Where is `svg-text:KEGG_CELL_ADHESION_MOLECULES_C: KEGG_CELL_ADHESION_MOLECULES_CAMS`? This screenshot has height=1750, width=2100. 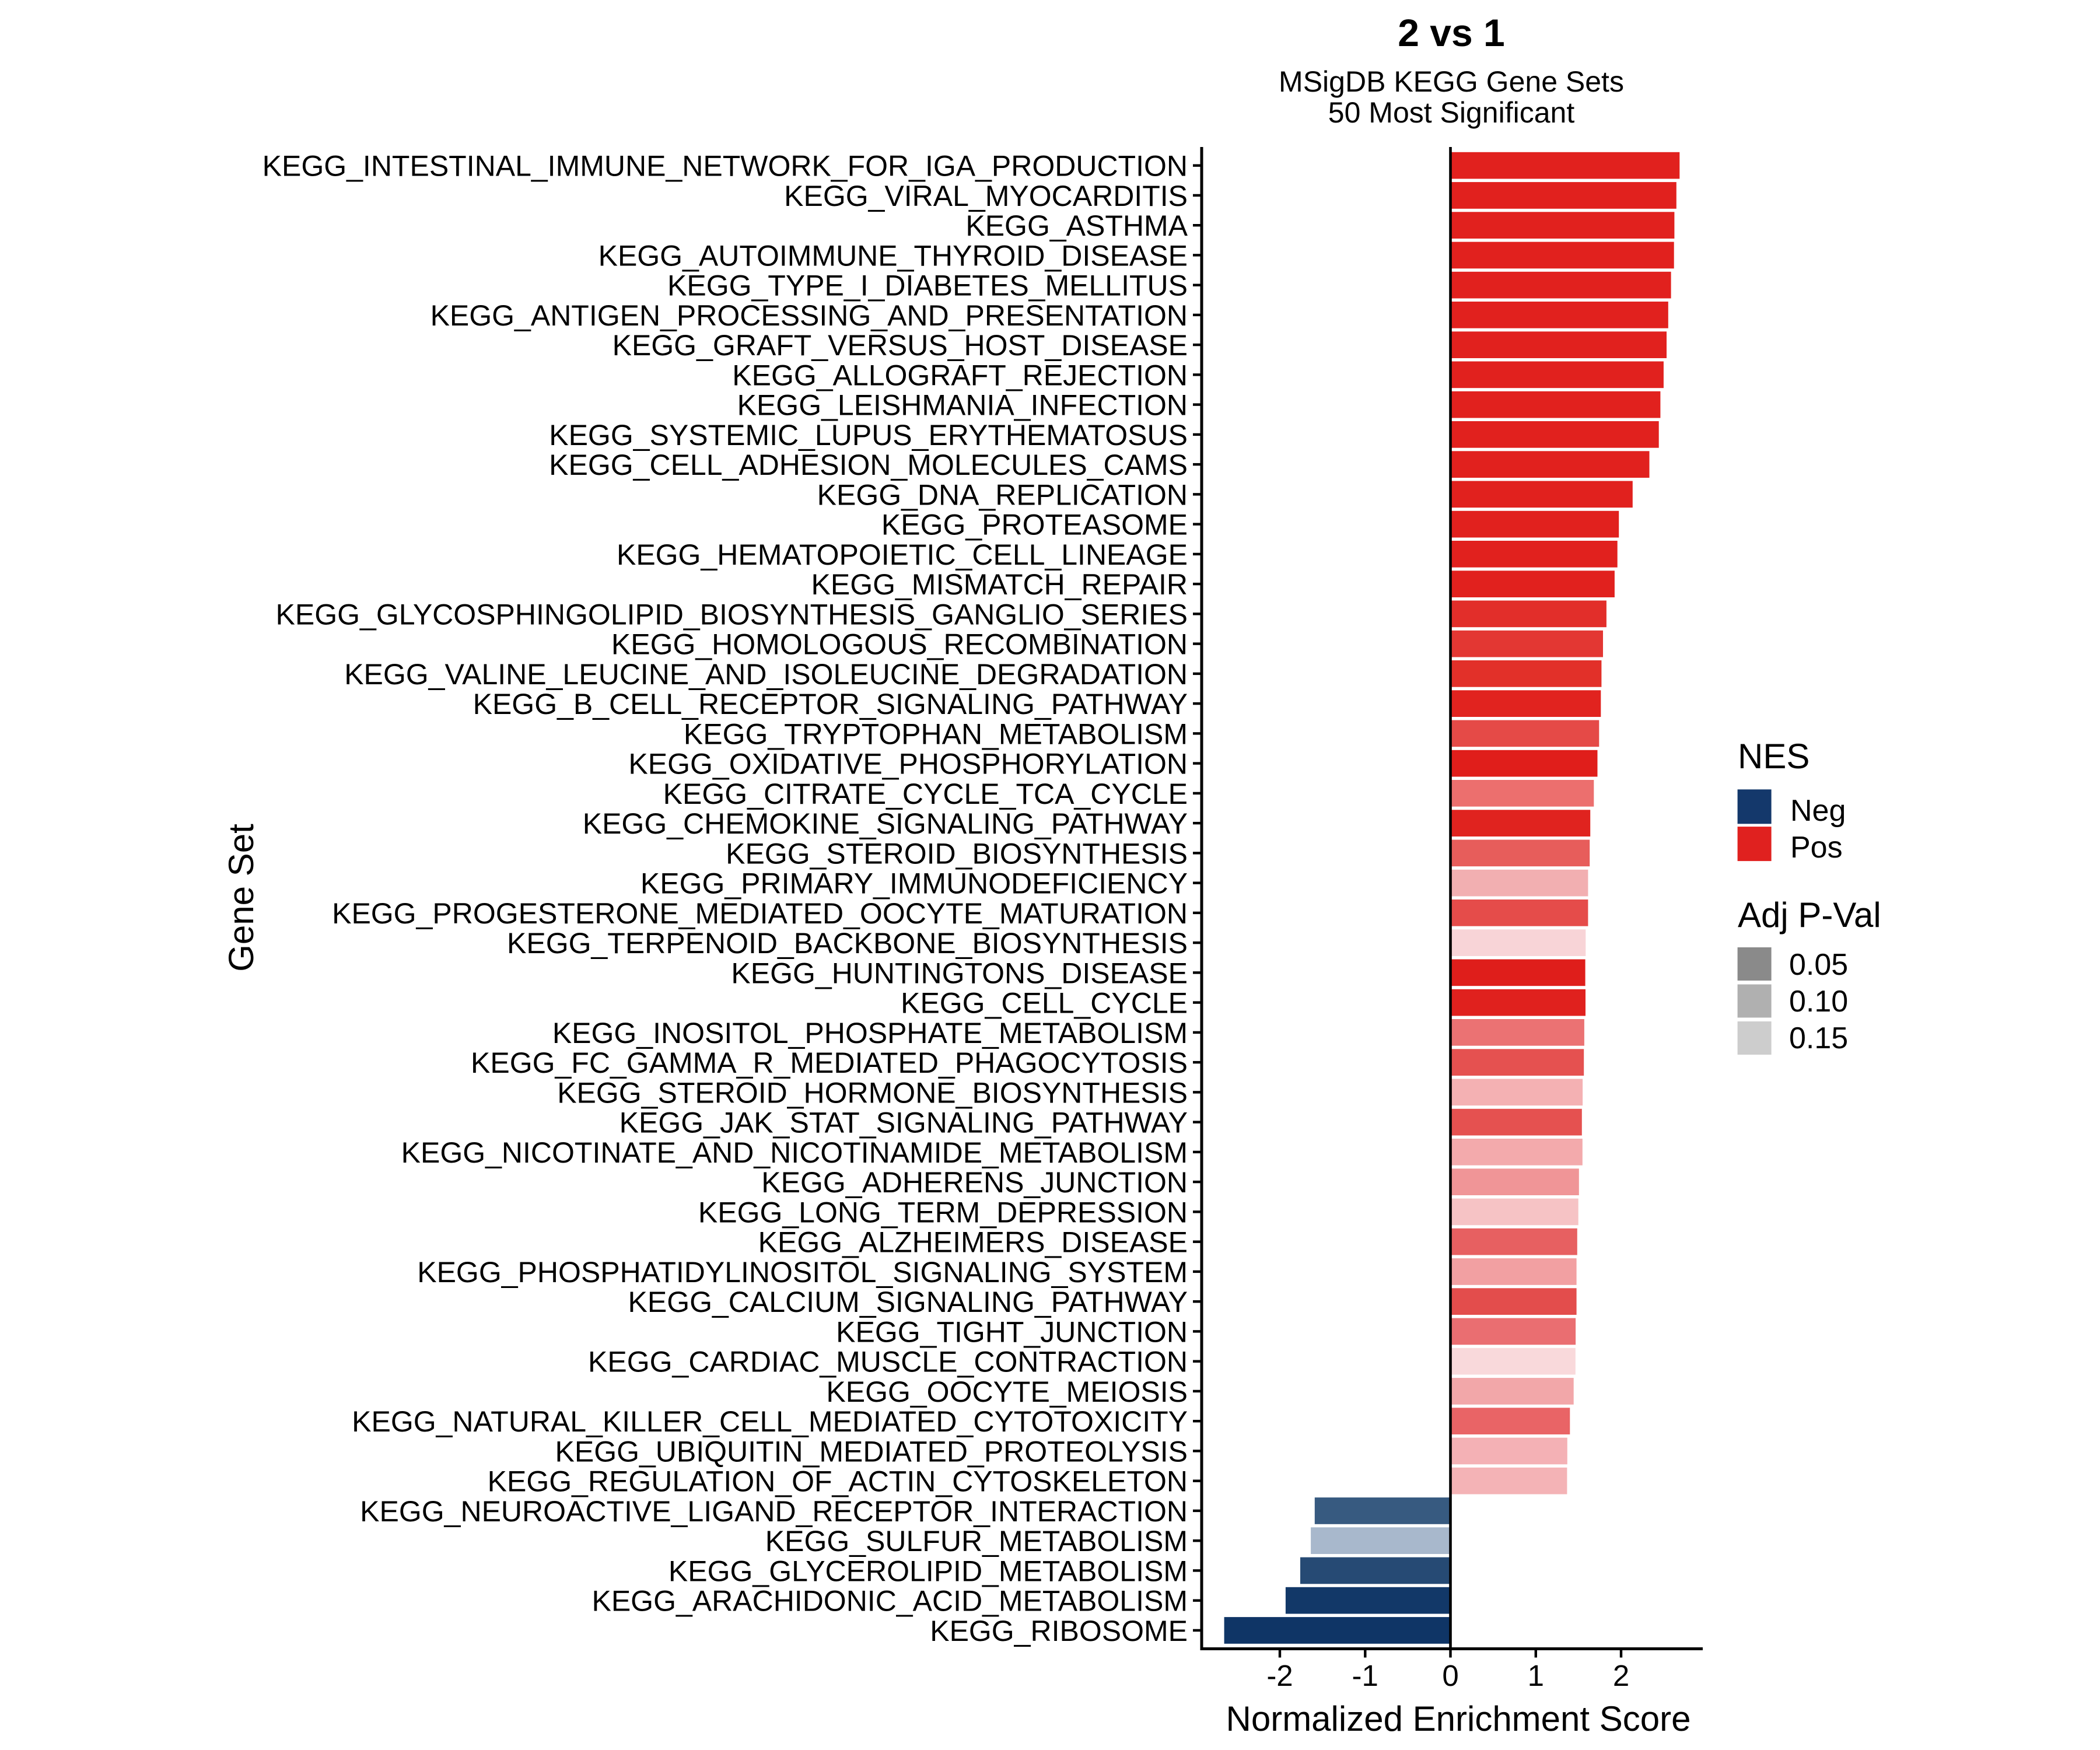
svg-text:KEGG_CELL_ADHESION_MOLECULES_C: KEGG_CELL_ADHESION_MOLECULES_CAMS is located at coordinates (868, 465).